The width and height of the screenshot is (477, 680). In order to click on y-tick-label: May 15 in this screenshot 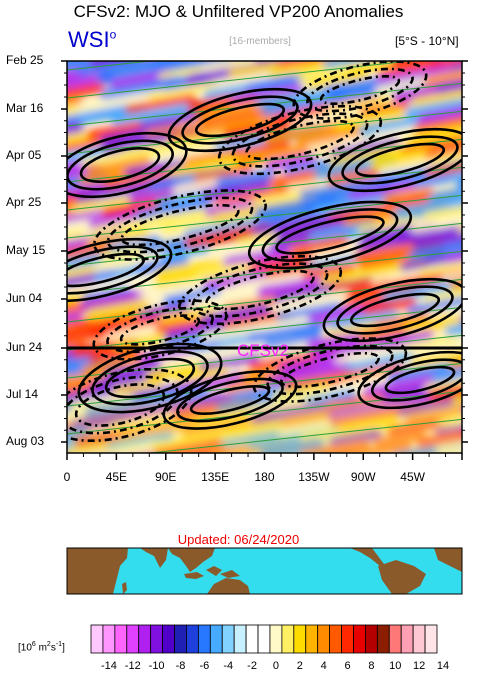, I will do `click(26, 250)`.